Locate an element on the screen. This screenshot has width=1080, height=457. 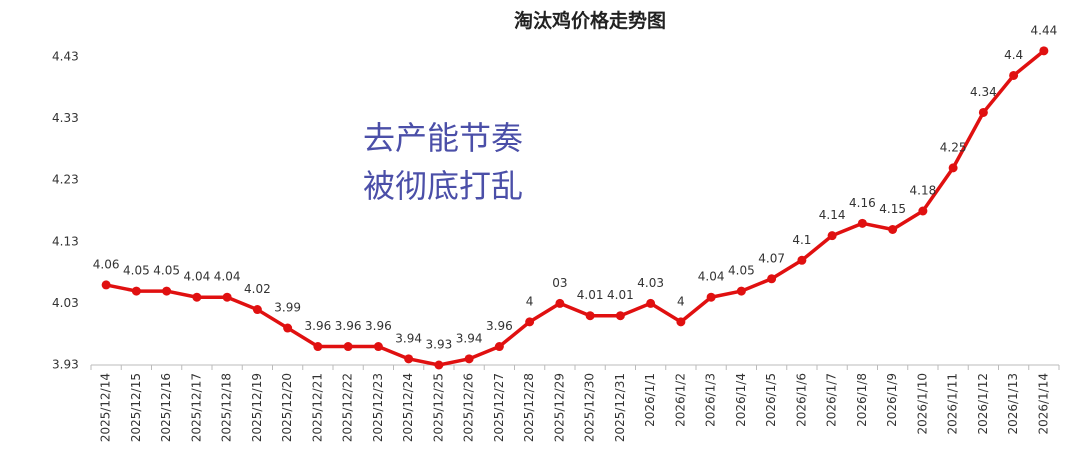
x-tick-label: 2025/12/22 is located at coordinates (348, 407).